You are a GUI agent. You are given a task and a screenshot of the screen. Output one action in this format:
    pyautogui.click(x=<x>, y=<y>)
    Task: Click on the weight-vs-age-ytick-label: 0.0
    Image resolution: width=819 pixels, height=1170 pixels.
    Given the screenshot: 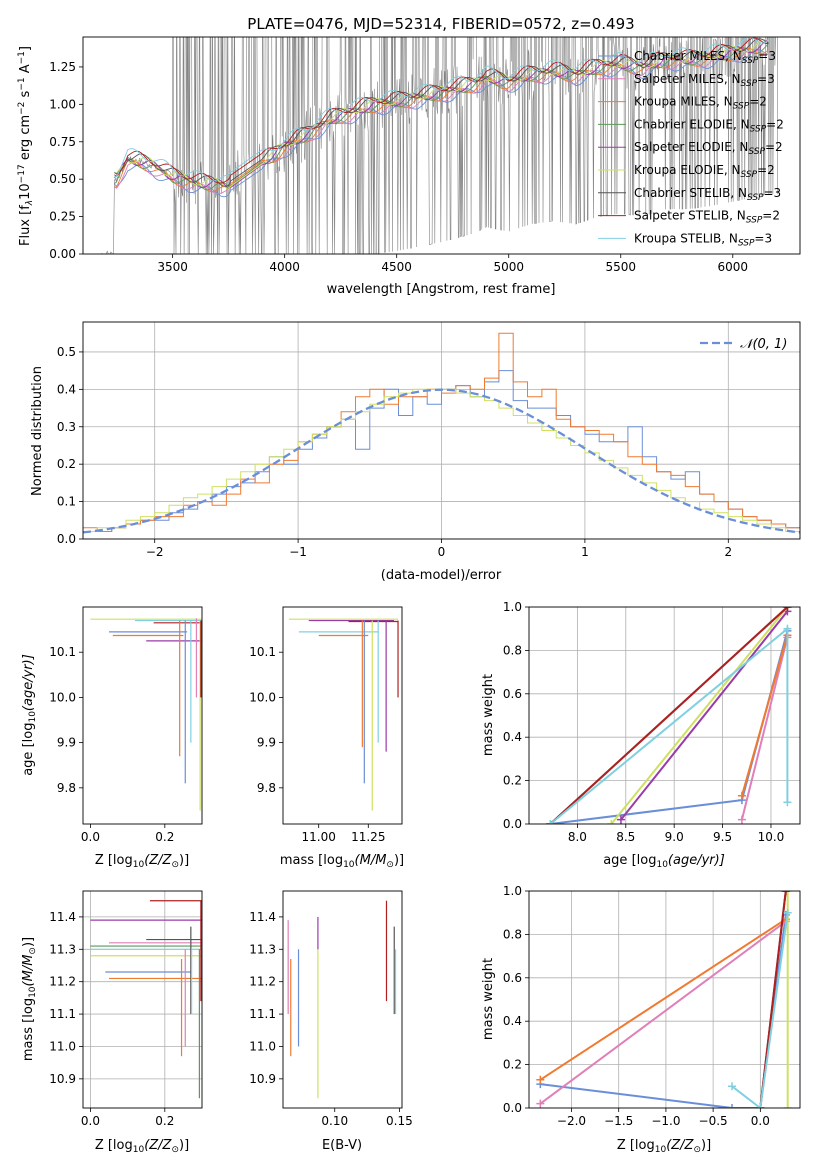 What is the action you would take?
    pyautogui.click(x=512, y=824)
    